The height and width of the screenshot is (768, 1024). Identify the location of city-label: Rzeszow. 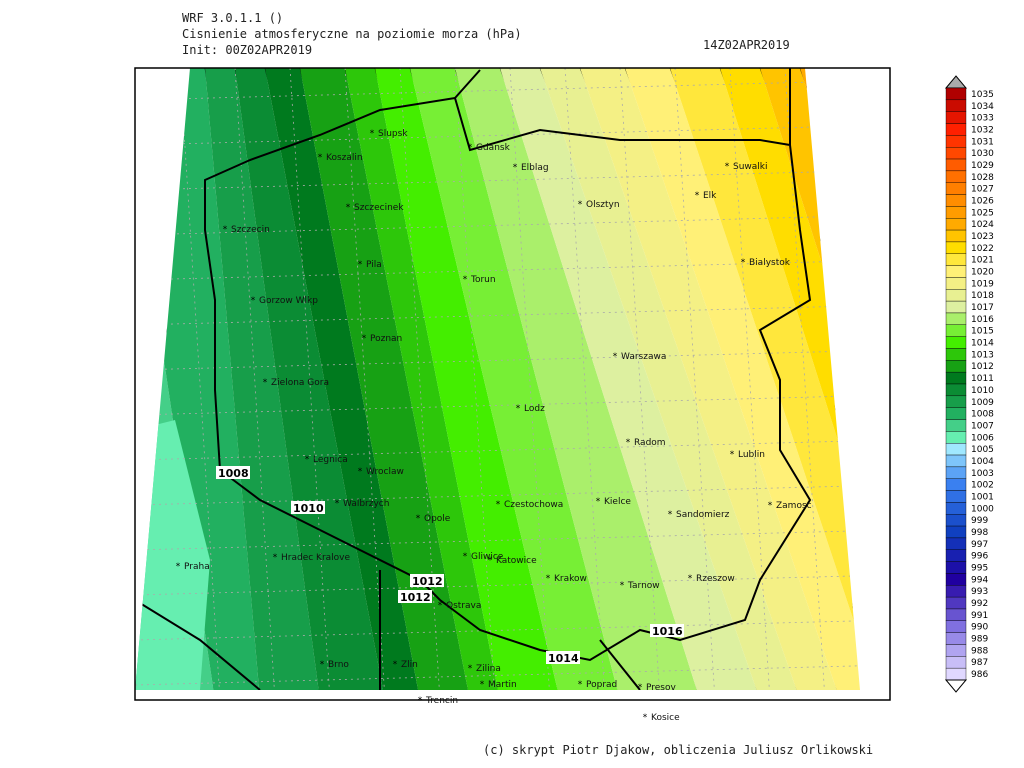
(715, 579).